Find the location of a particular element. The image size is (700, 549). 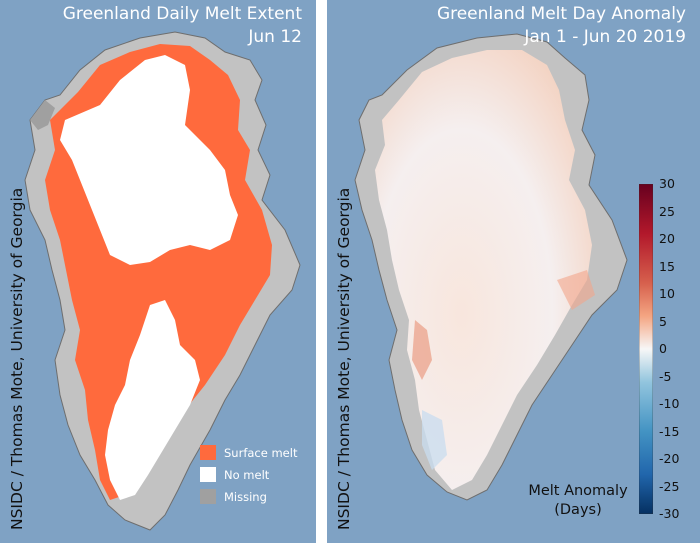

legend-label: Missing is located at coordinates (245, 496).